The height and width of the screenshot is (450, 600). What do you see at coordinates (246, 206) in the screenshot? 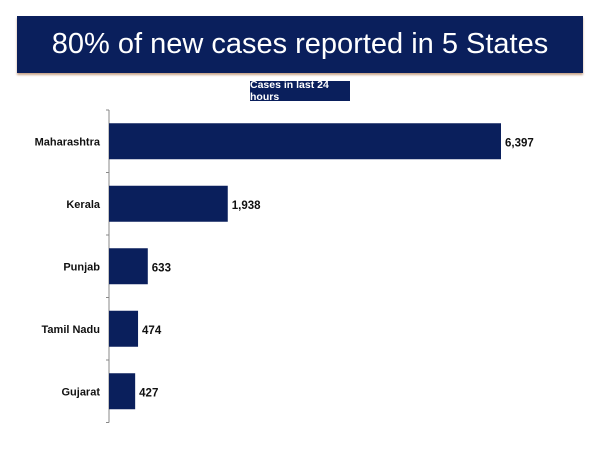
I see `data-label: 1,938` at bounding box center [246, 206].